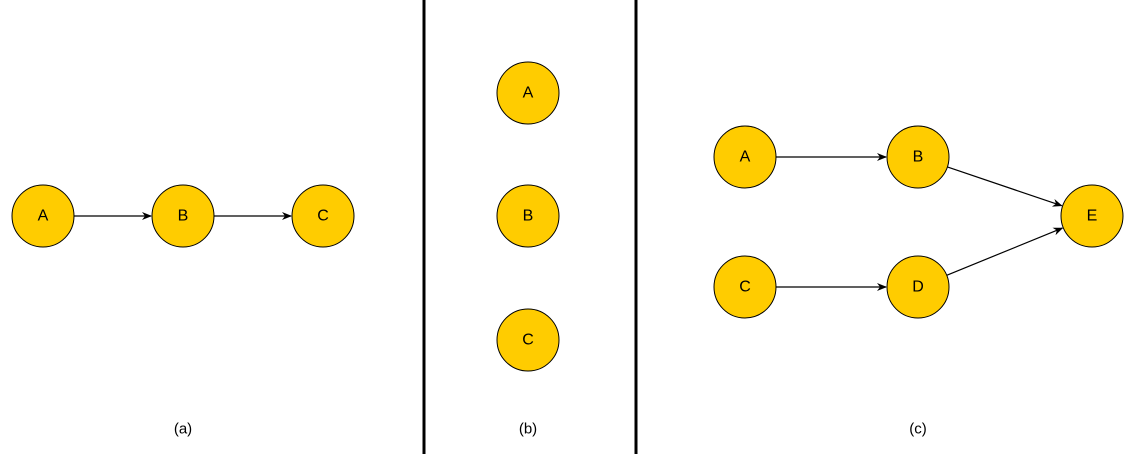 This screenshot has height=454, width=1132. What do you see at coordinates (1005, 186) in the screenshot?
I see `edge-c-B-to-c-E` at bounding box center [1005, 186].